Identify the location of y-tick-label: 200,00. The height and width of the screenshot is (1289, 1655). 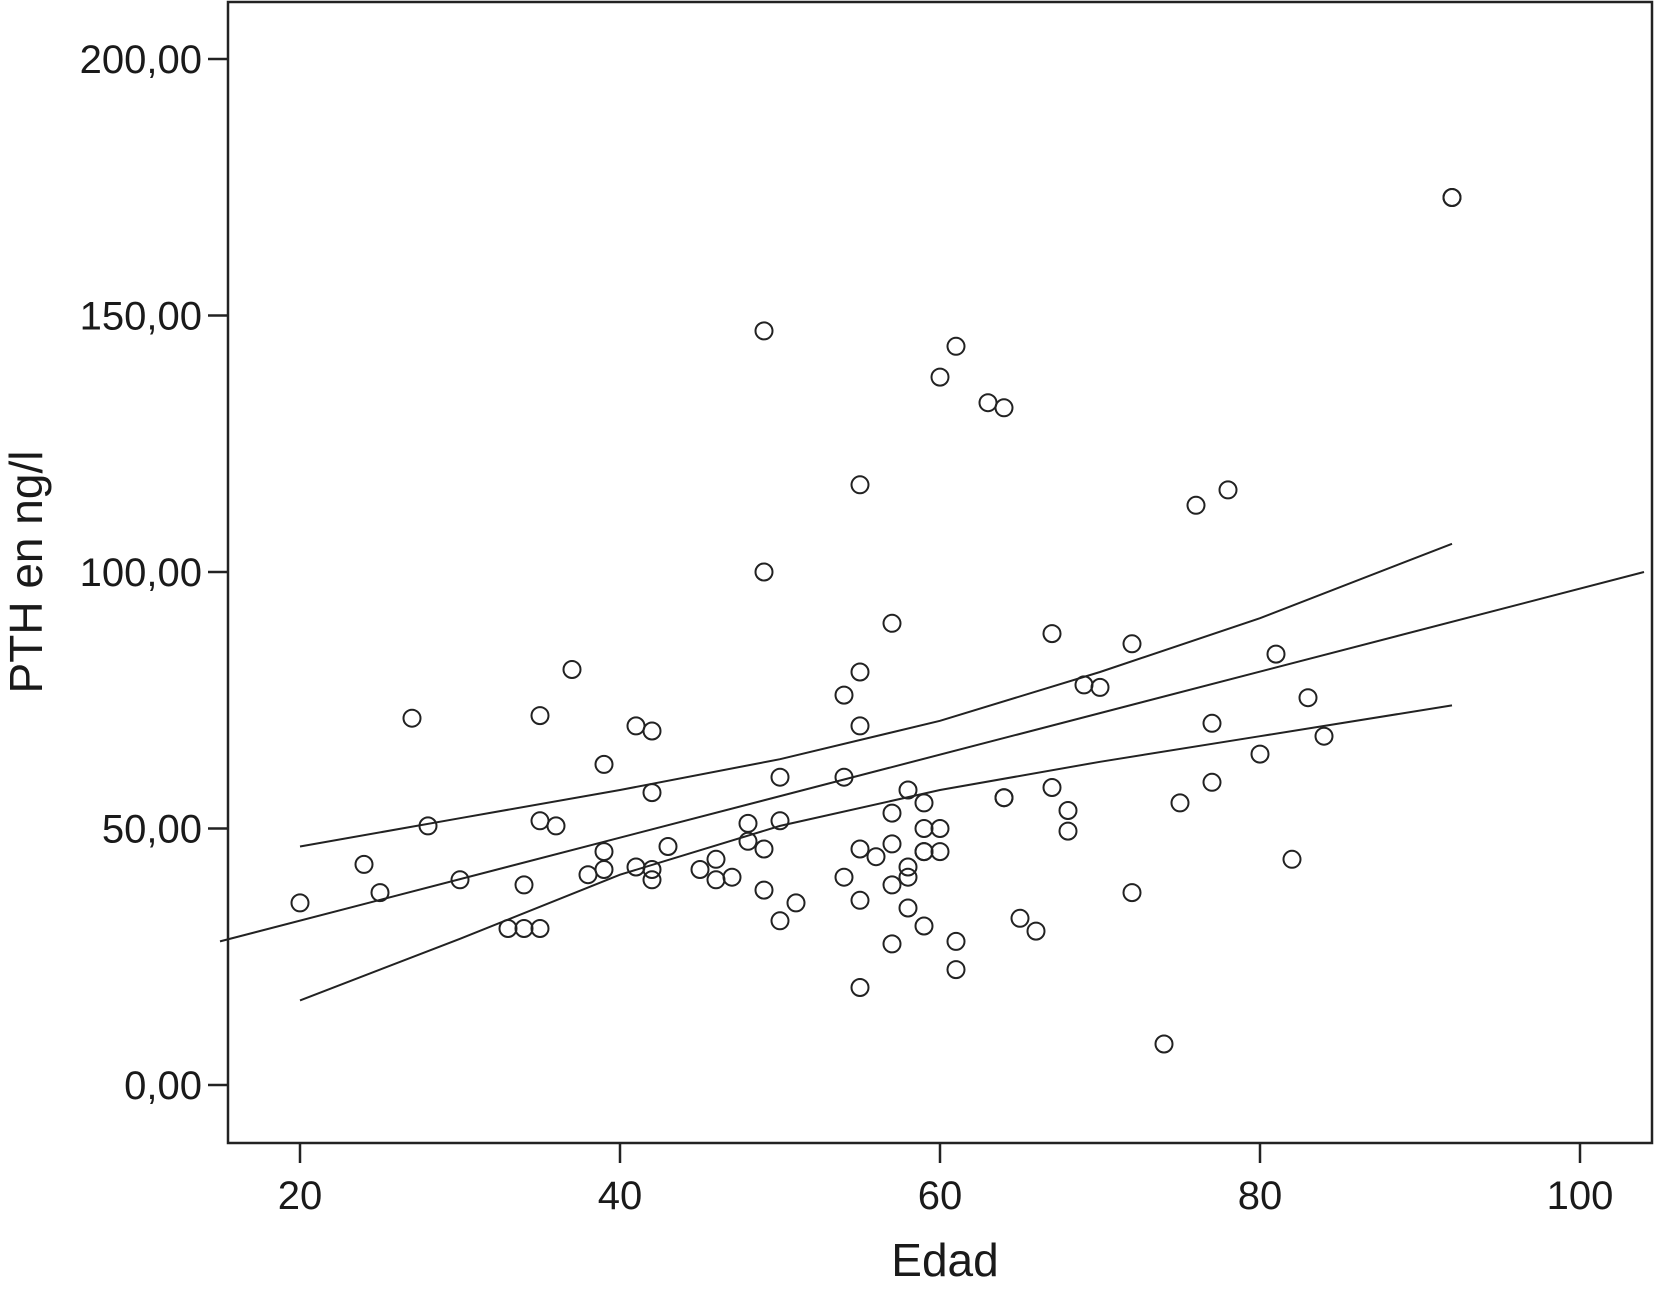
(141, 60).